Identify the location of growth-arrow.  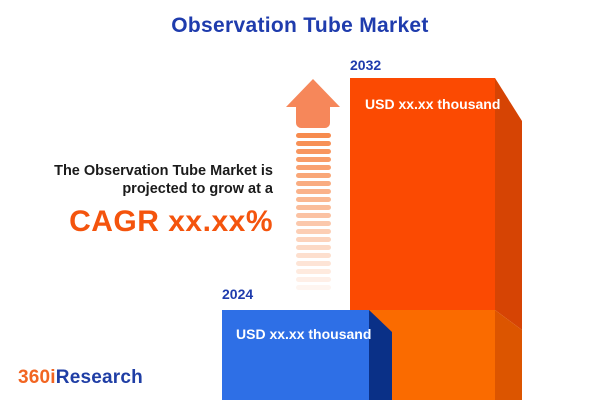
(313, 186).